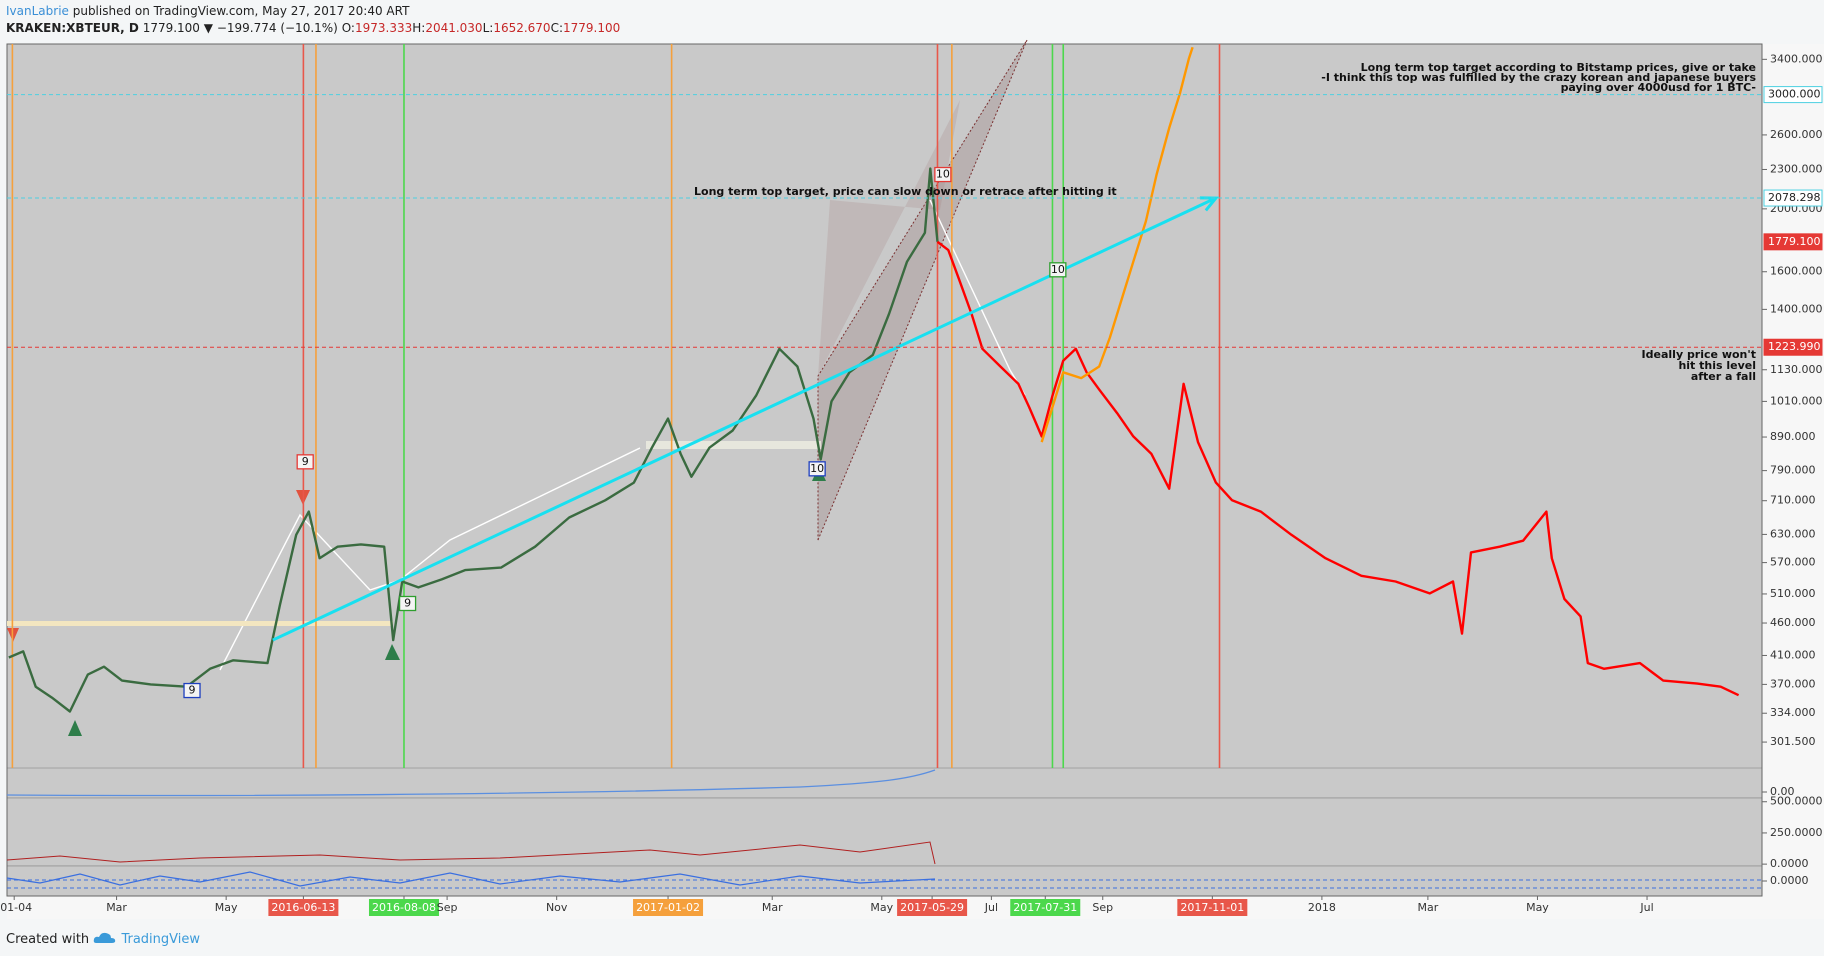 The width and height of the screenshot is (1824, 956). I want to click on y-tick-label: 1600.000, so click(1796, 271).